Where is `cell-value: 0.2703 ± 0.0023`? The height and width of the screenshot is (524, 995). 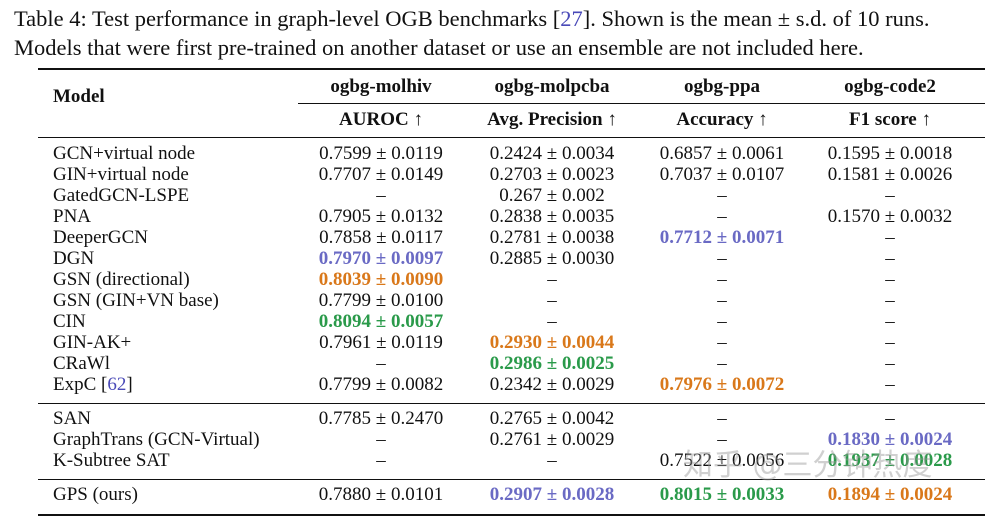
cell-value: 0.2703 ± 0.0023 is located at coordinates (552, 174).